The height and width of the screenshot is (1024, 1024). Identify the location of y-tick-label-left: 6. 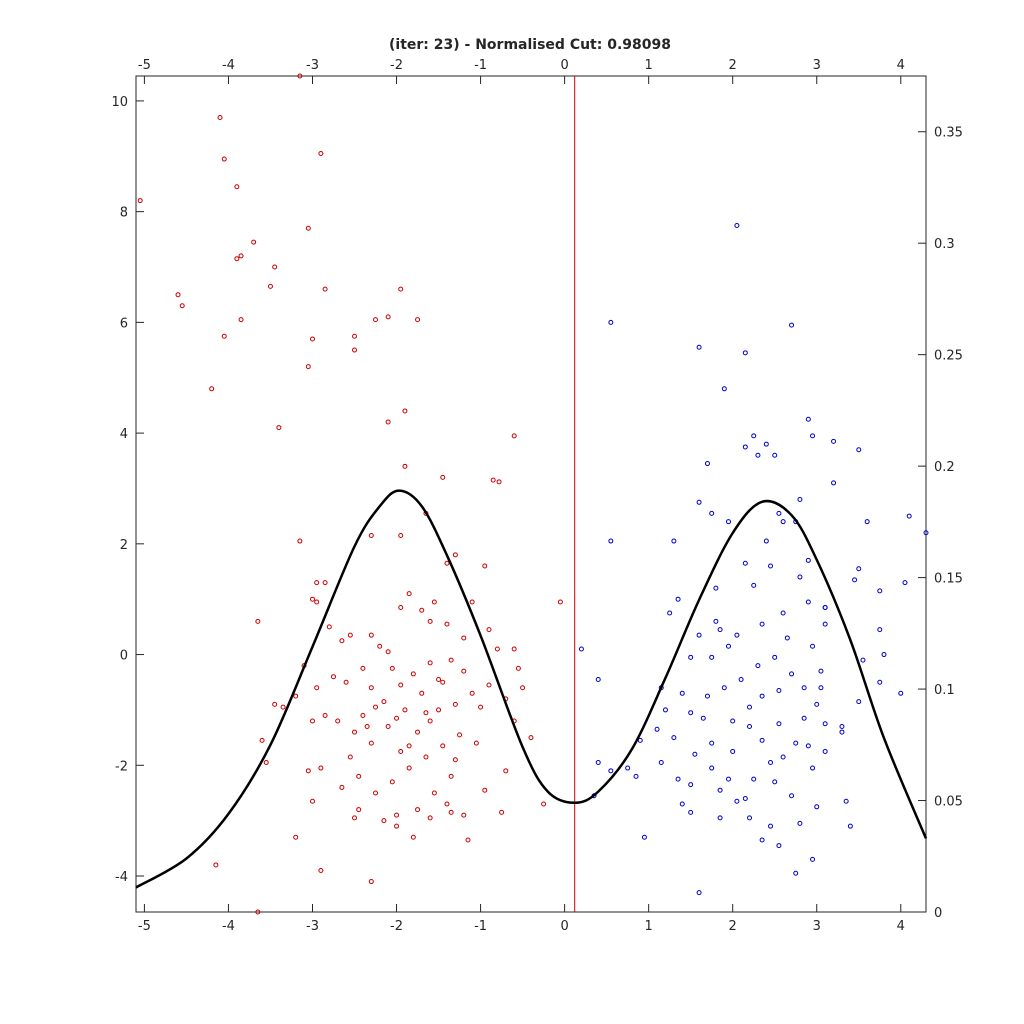
(124, 323).